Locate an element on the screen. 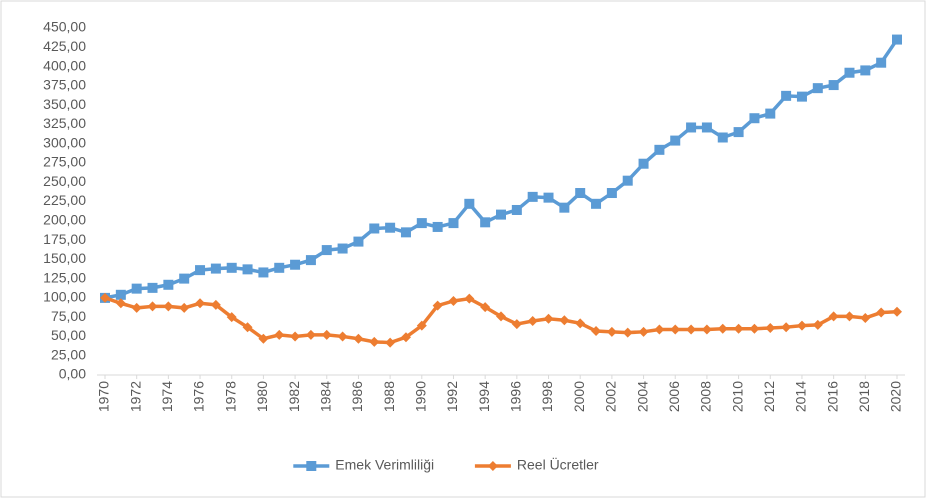  x-tick-label: 1988 is located at coordinates (389, 396).